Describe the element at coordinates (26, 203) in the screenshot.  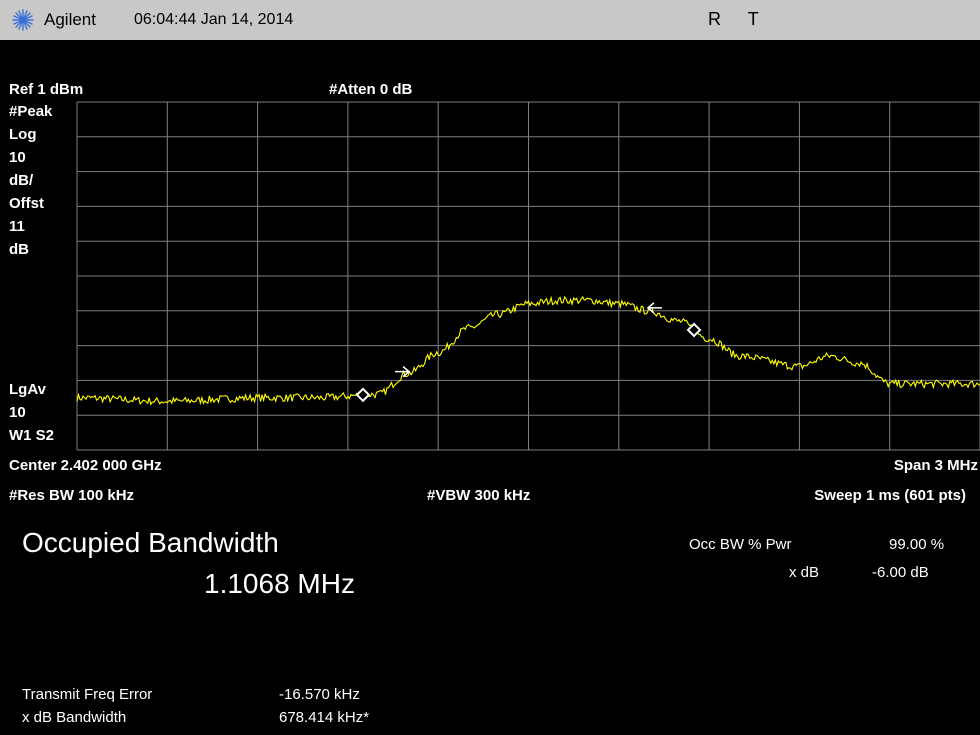
I see `offset-label: Offst` at that location.